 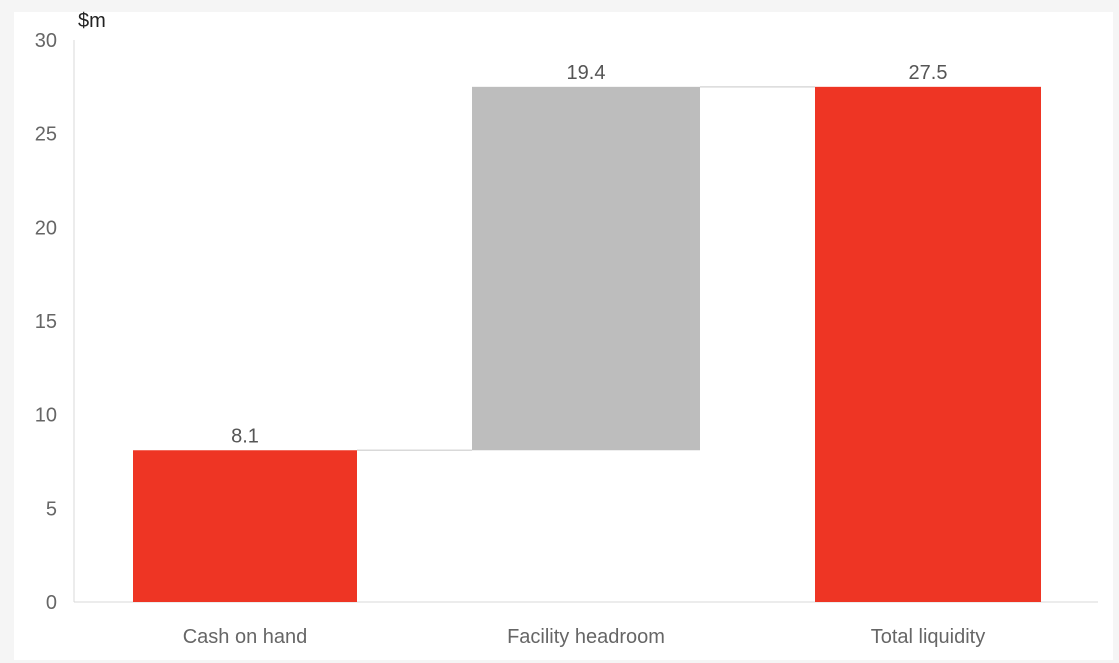 I want to click on y-tick-label: 0, so click(x=51, y=603).